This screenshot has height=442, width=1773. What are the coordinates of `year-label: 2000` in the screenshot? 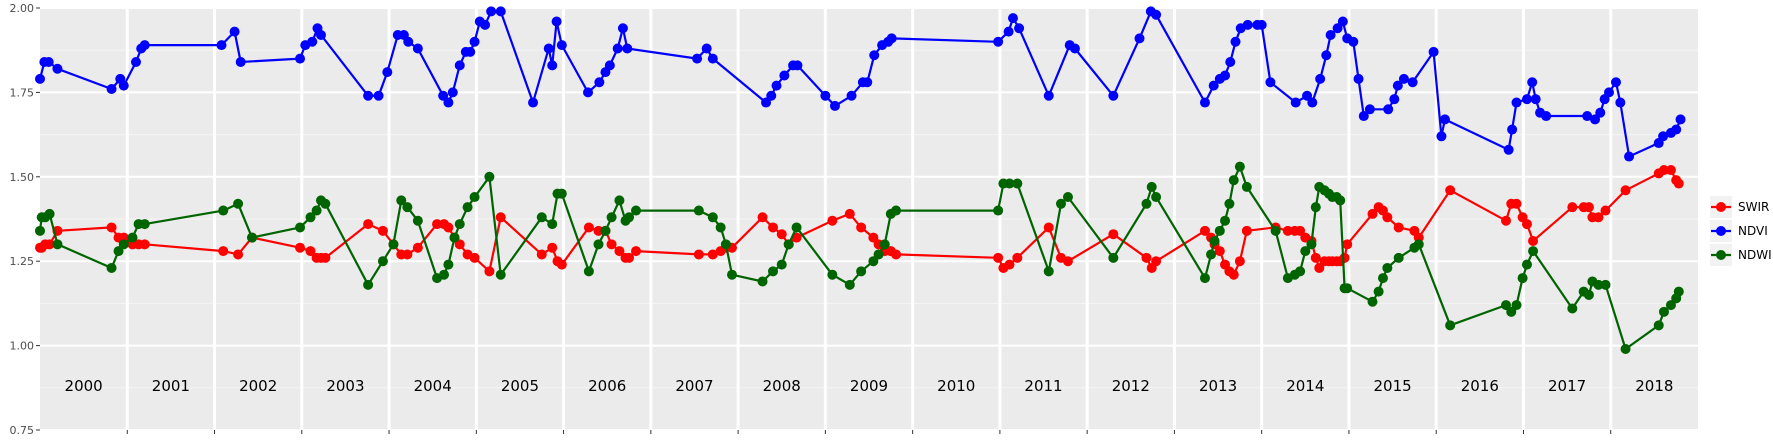 It's located at (84, 386).